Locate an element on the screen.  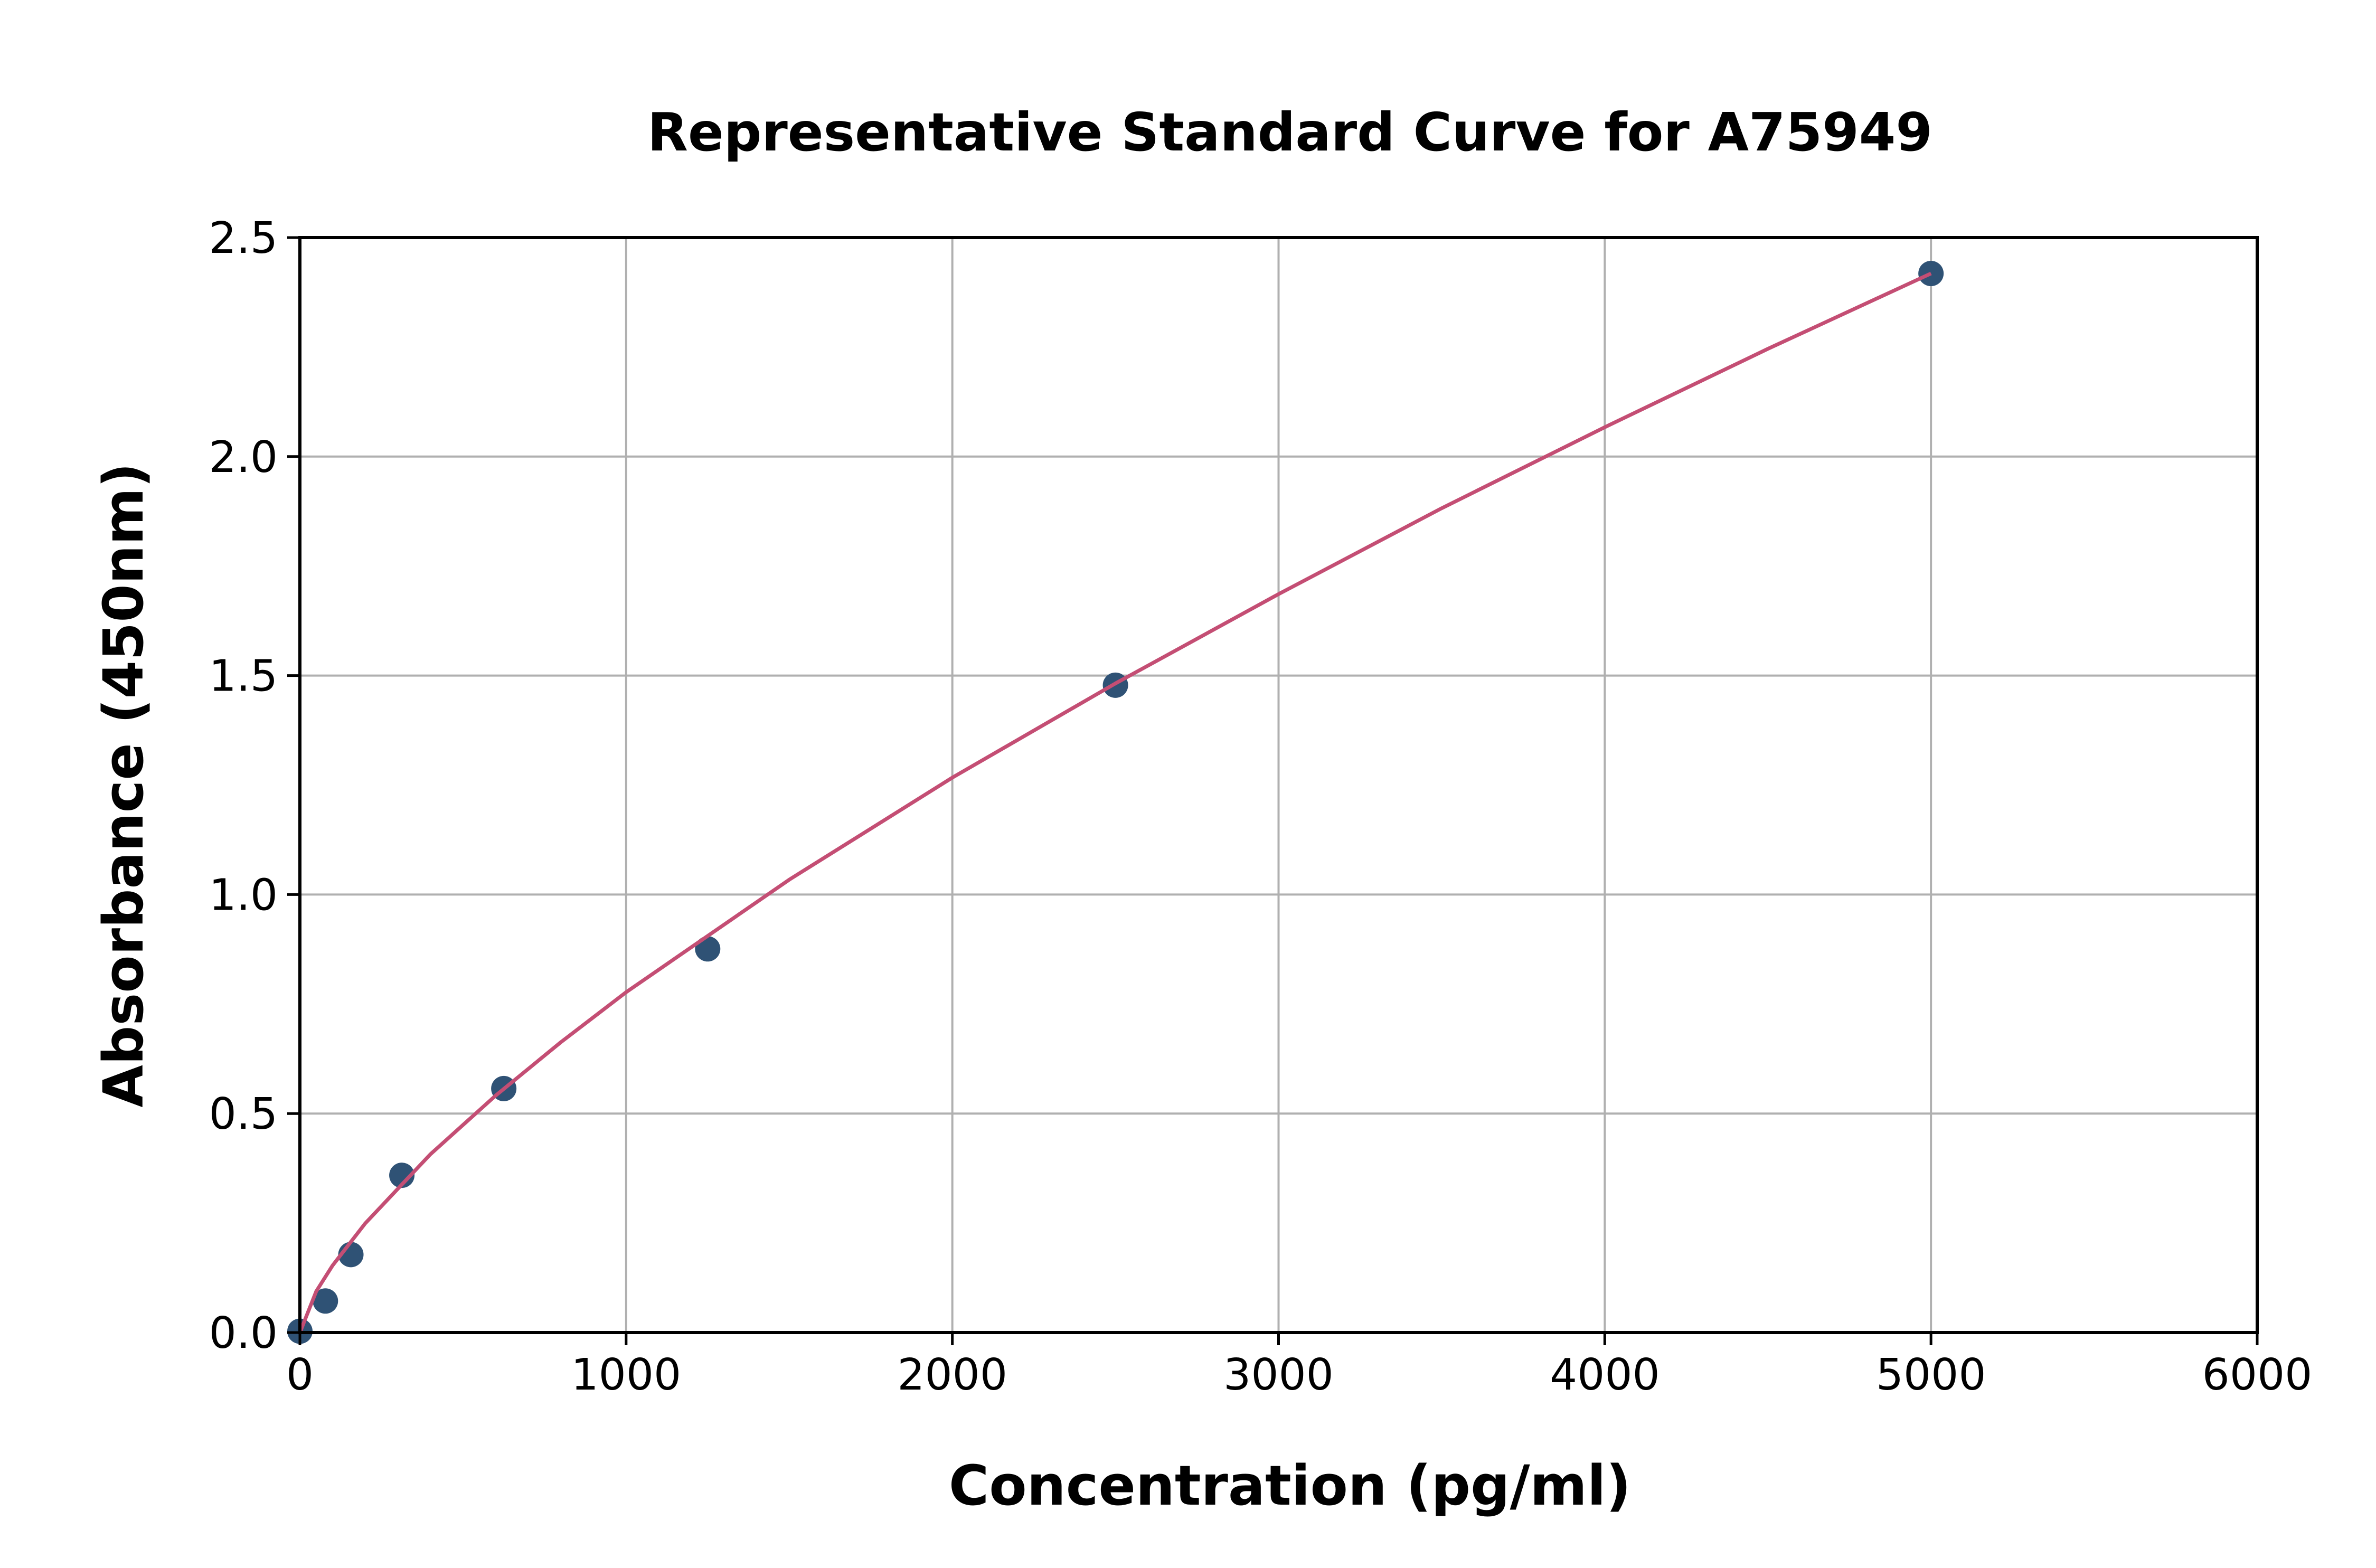
x-axis-ticks: 0 1000 2000 3000 4000 5000 6000 is located at coordinates (1299, 1366).